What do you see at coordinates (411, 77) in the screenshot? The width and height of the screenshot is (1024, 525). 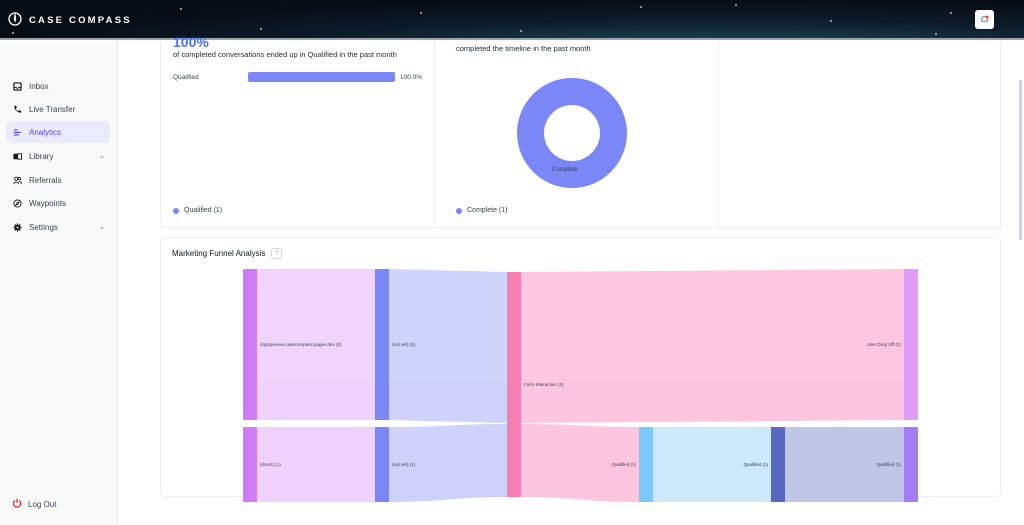 I see `bar-value: 100.0%` at bounding box center [411, 77].